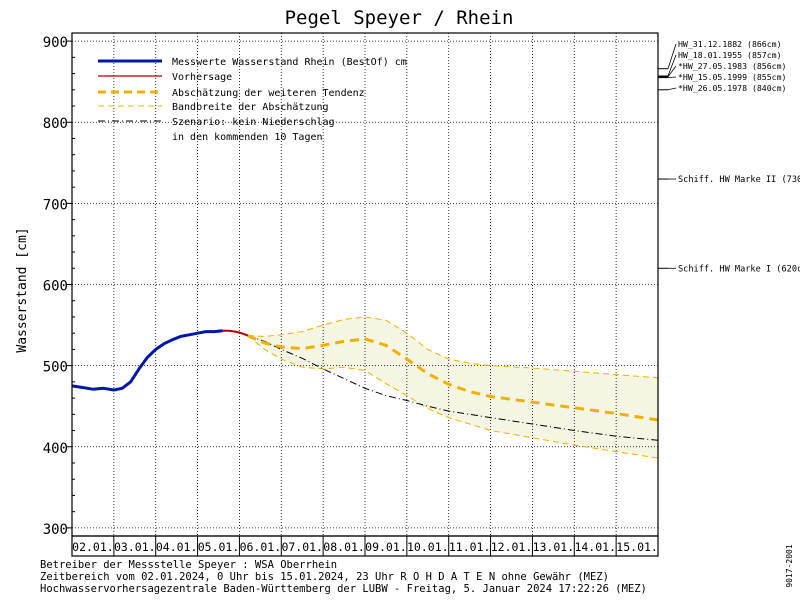 This screenshot has height=600, width=800. Describe the element at coordinates (250, 107) in the screenshot. I see `legend-label-band: Bandbreite der Abschätzung` at that location.